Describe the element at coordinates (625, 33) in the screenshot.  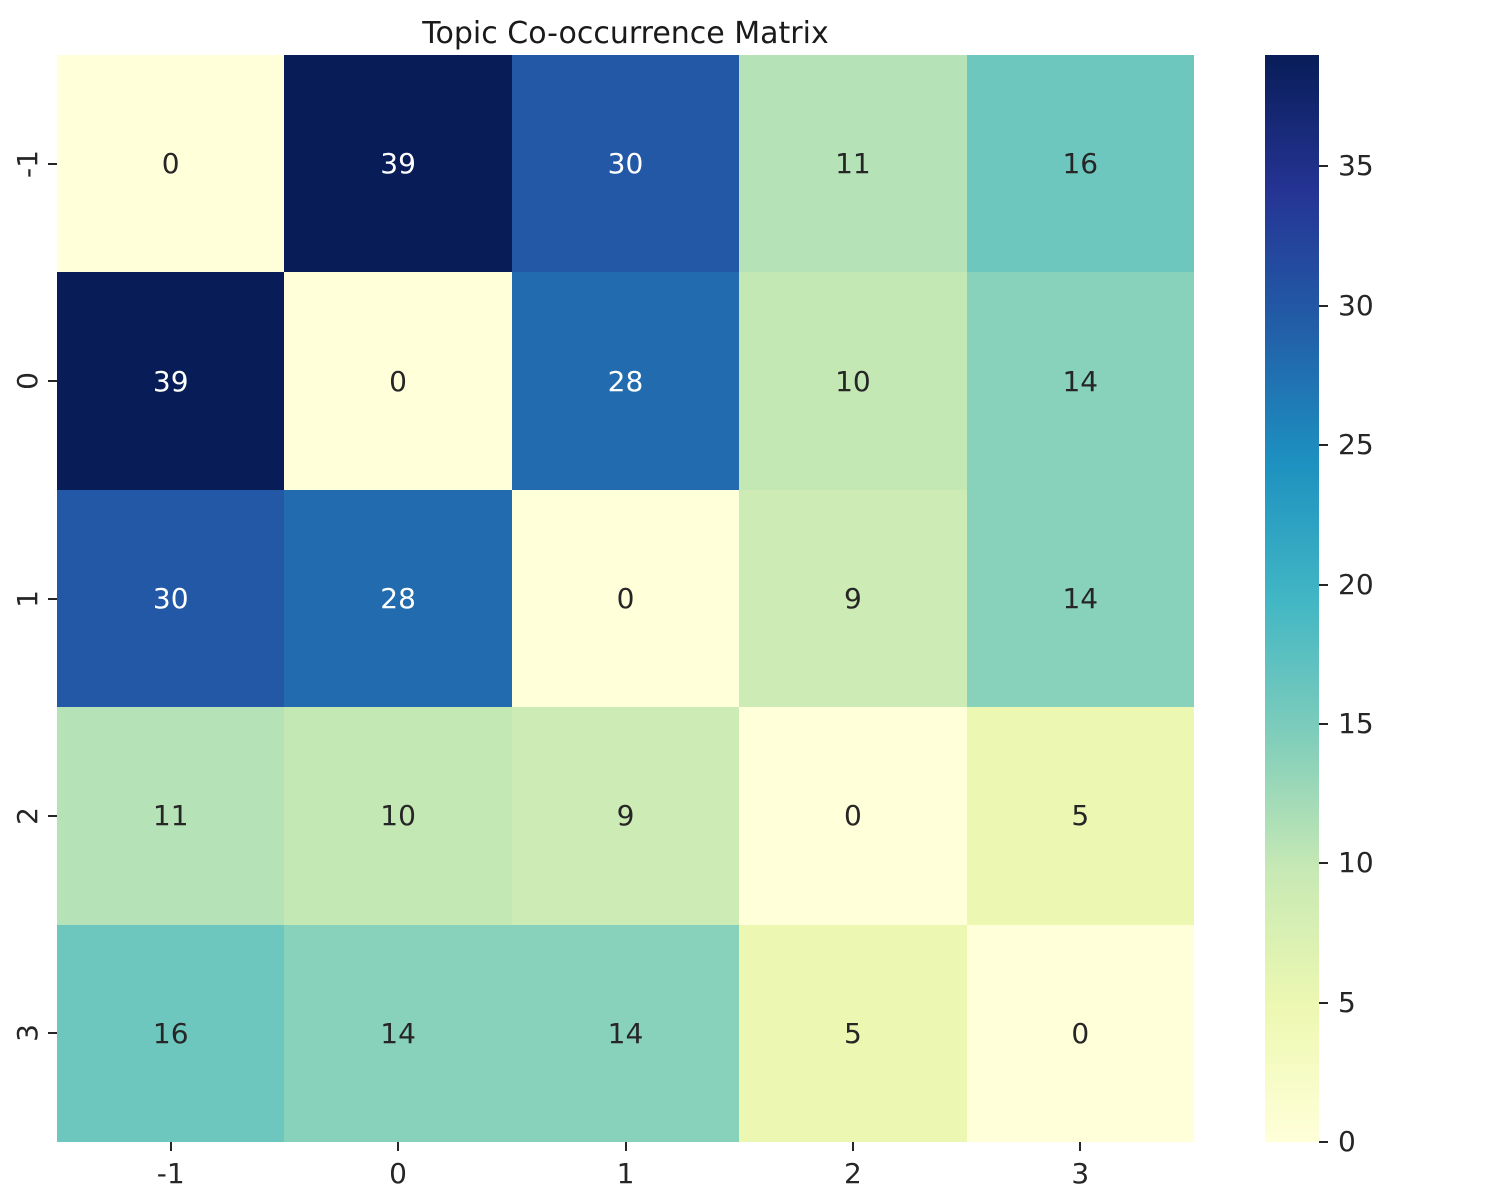
I see `chart-title: Topic Co-occurrence Matrix` at that location.